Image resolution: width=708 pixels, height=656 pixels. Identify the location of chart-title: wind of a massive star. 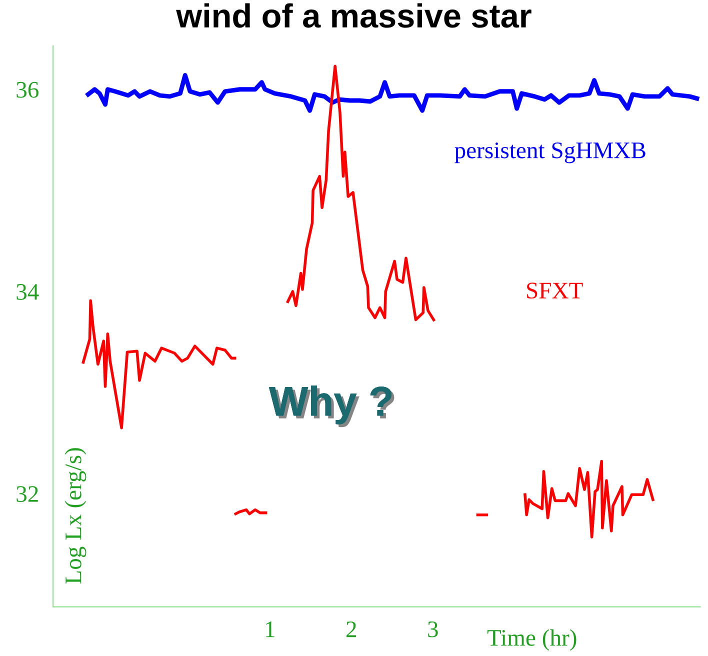
(354, 15).